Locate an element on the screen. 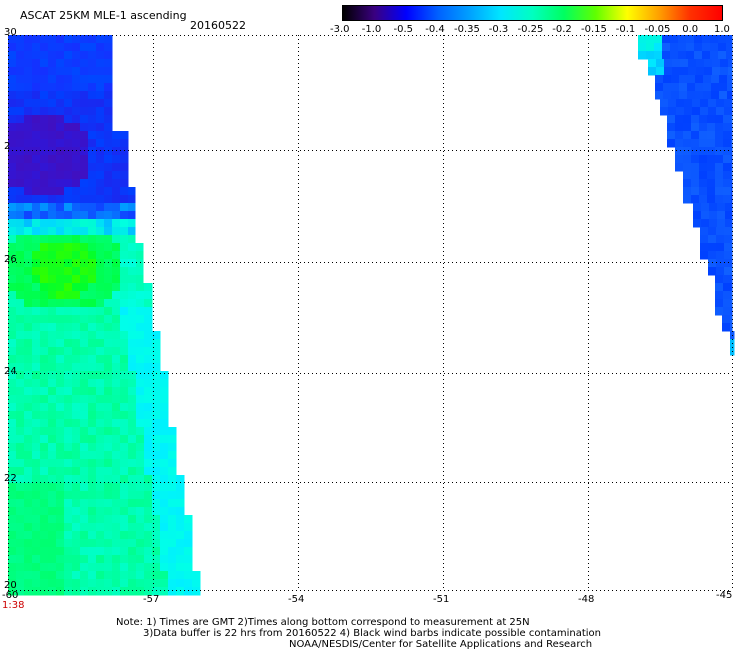 This screenshot has width=740, height=650. colorbar-label: -0.05 is located at coordinates (657, 29).